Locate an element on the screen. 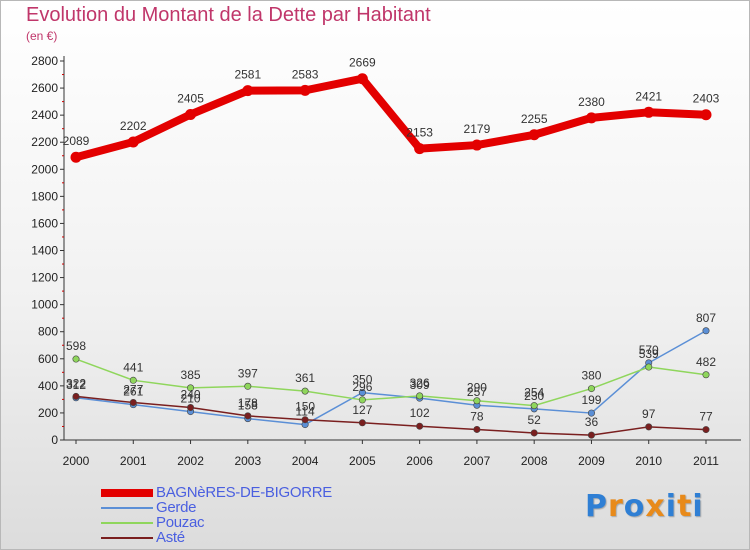 The width and height of the screenshot is (750, 550). data-label: 102 is located at coordinates (420, 413).